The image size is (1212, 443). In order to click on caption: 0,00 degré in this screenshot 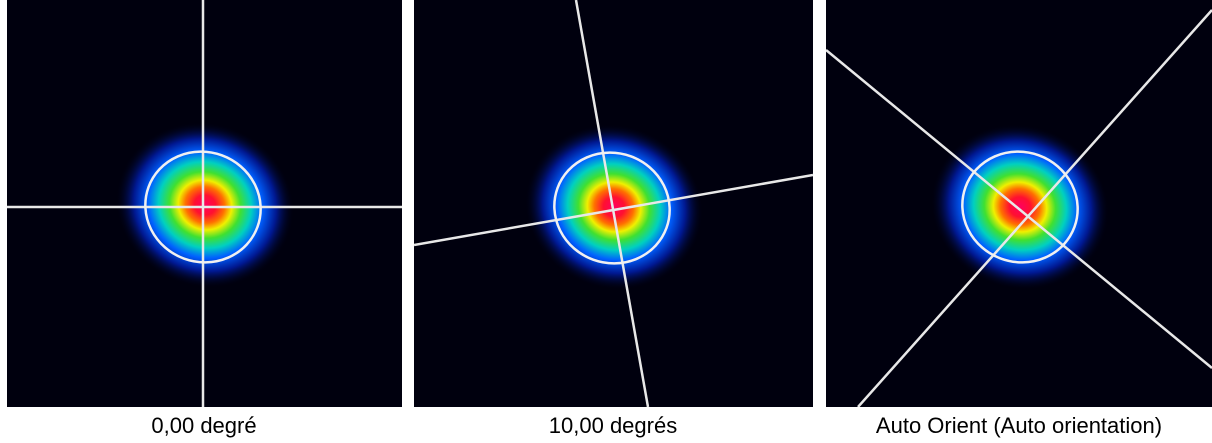, I will do `click(203, 425)`.